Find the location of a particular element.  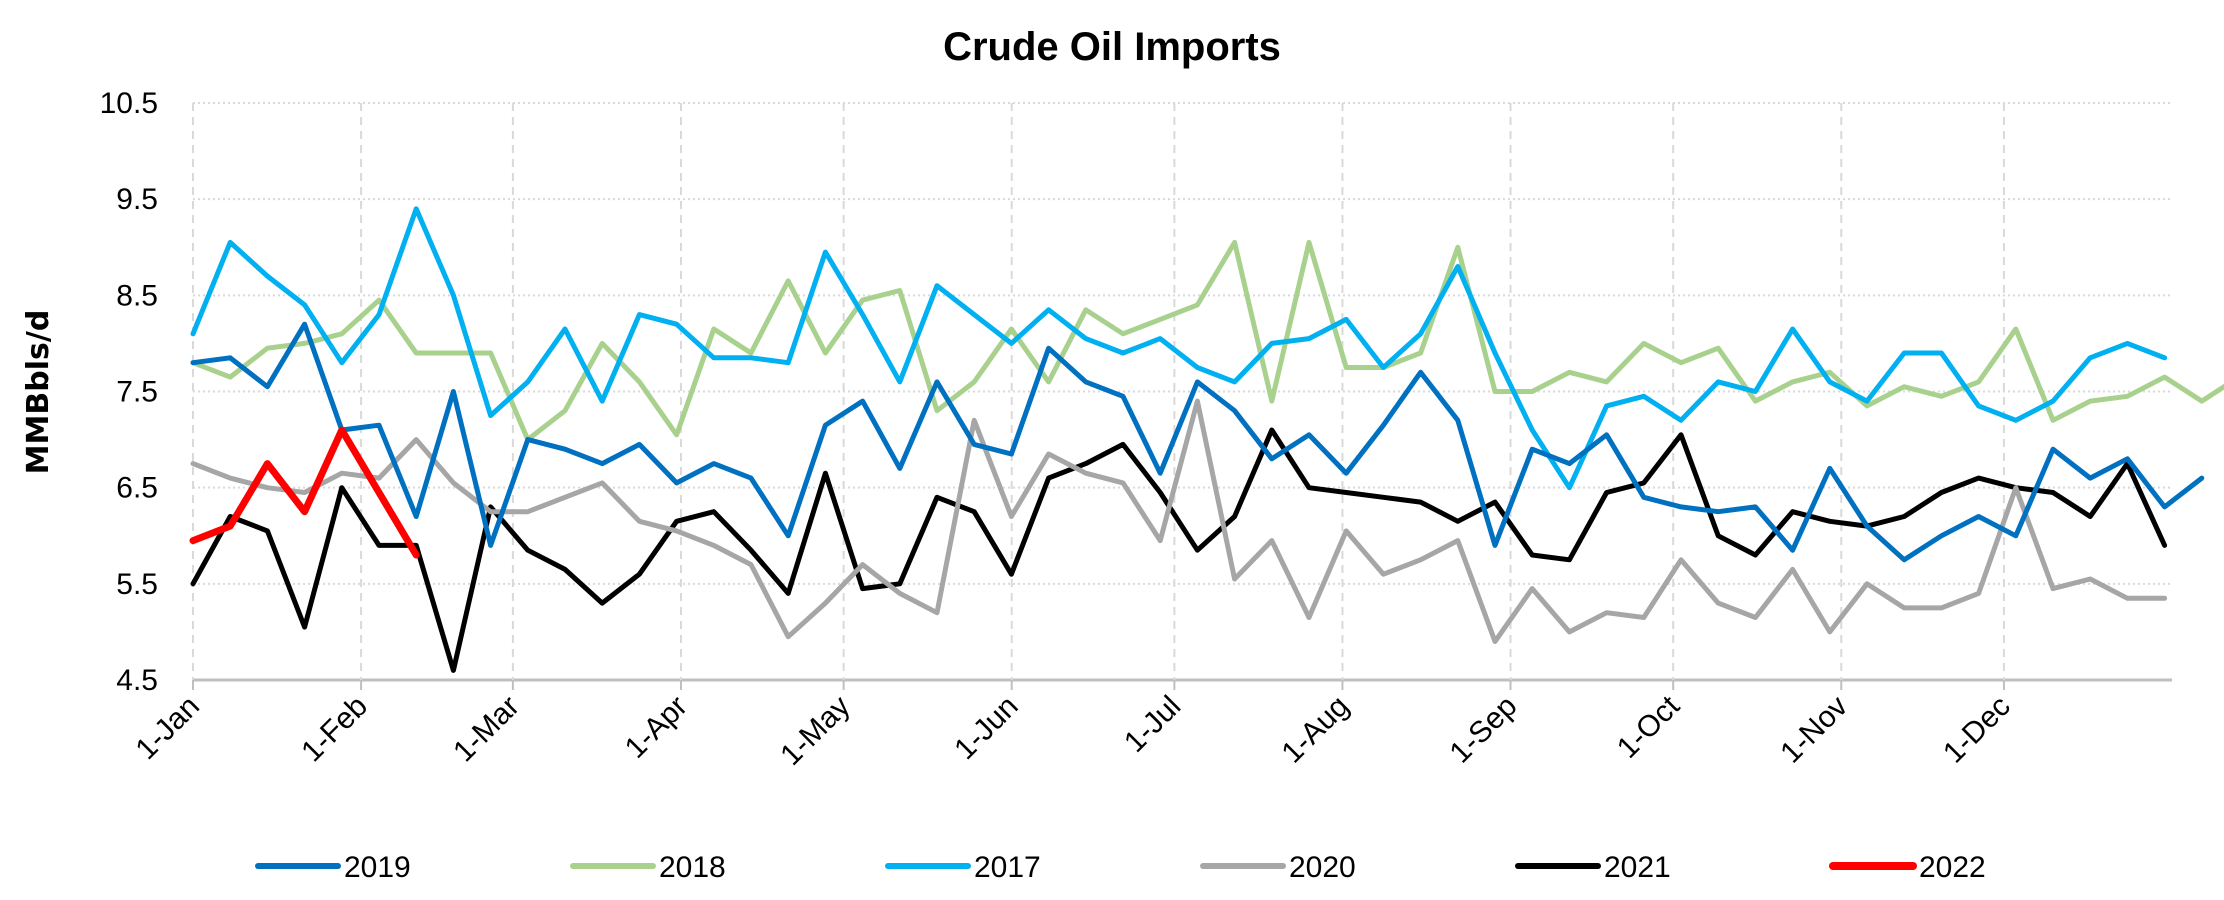

legend-label-2021: 2021 is located at coordinates (1637, 867).